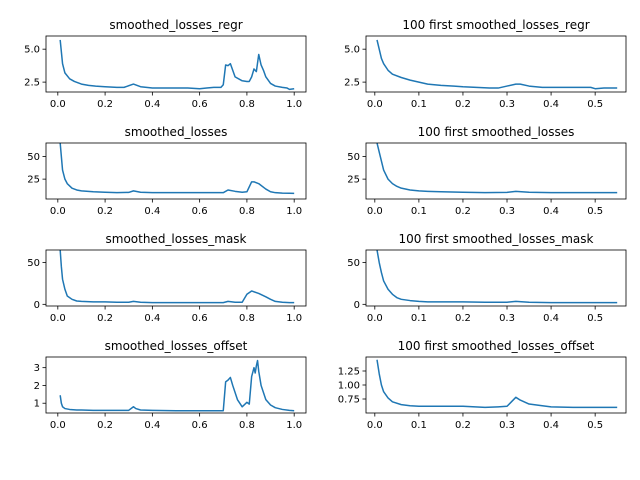  What do you see at coordinates (176, 346) in the screenshot?
I see `chart-title: smoothed_losses_offset` at bounding box center [176, 346].